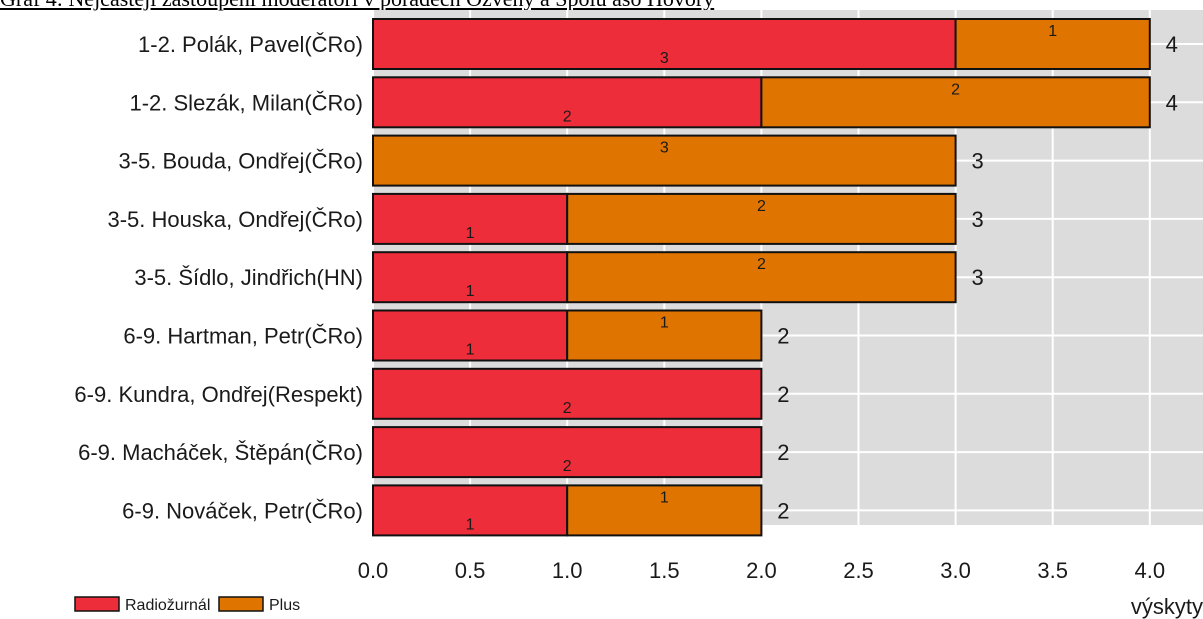  I want to click on category-label: 3-5. Bouda, Ondřej(ČRo), so click(240, 161).